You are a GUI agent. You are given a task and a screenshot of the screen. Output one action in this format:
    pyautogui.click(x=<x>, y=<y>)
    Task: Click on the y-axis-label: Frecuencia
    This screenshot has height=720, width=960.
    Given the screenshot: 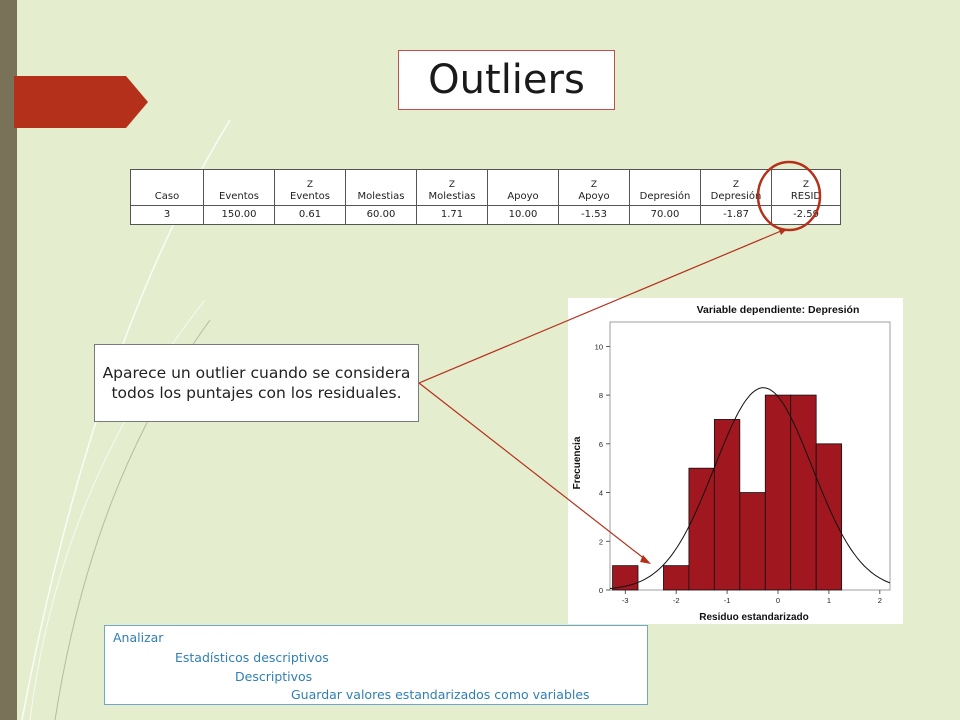 What is the action you would take?
    pyautogui.click(x=577, y=462)
    